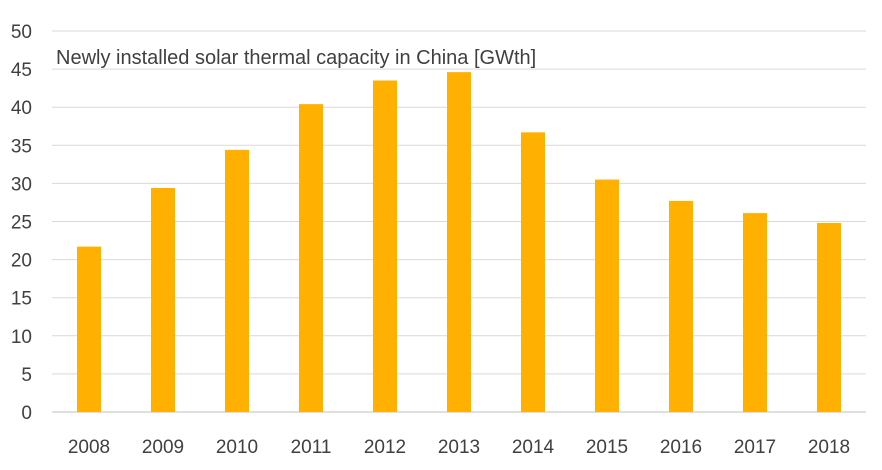 The image size is (882, 470). Describe the element at coordinates (681, 447) in the screenshot. I see `x-tick-label: 2016` at that location.